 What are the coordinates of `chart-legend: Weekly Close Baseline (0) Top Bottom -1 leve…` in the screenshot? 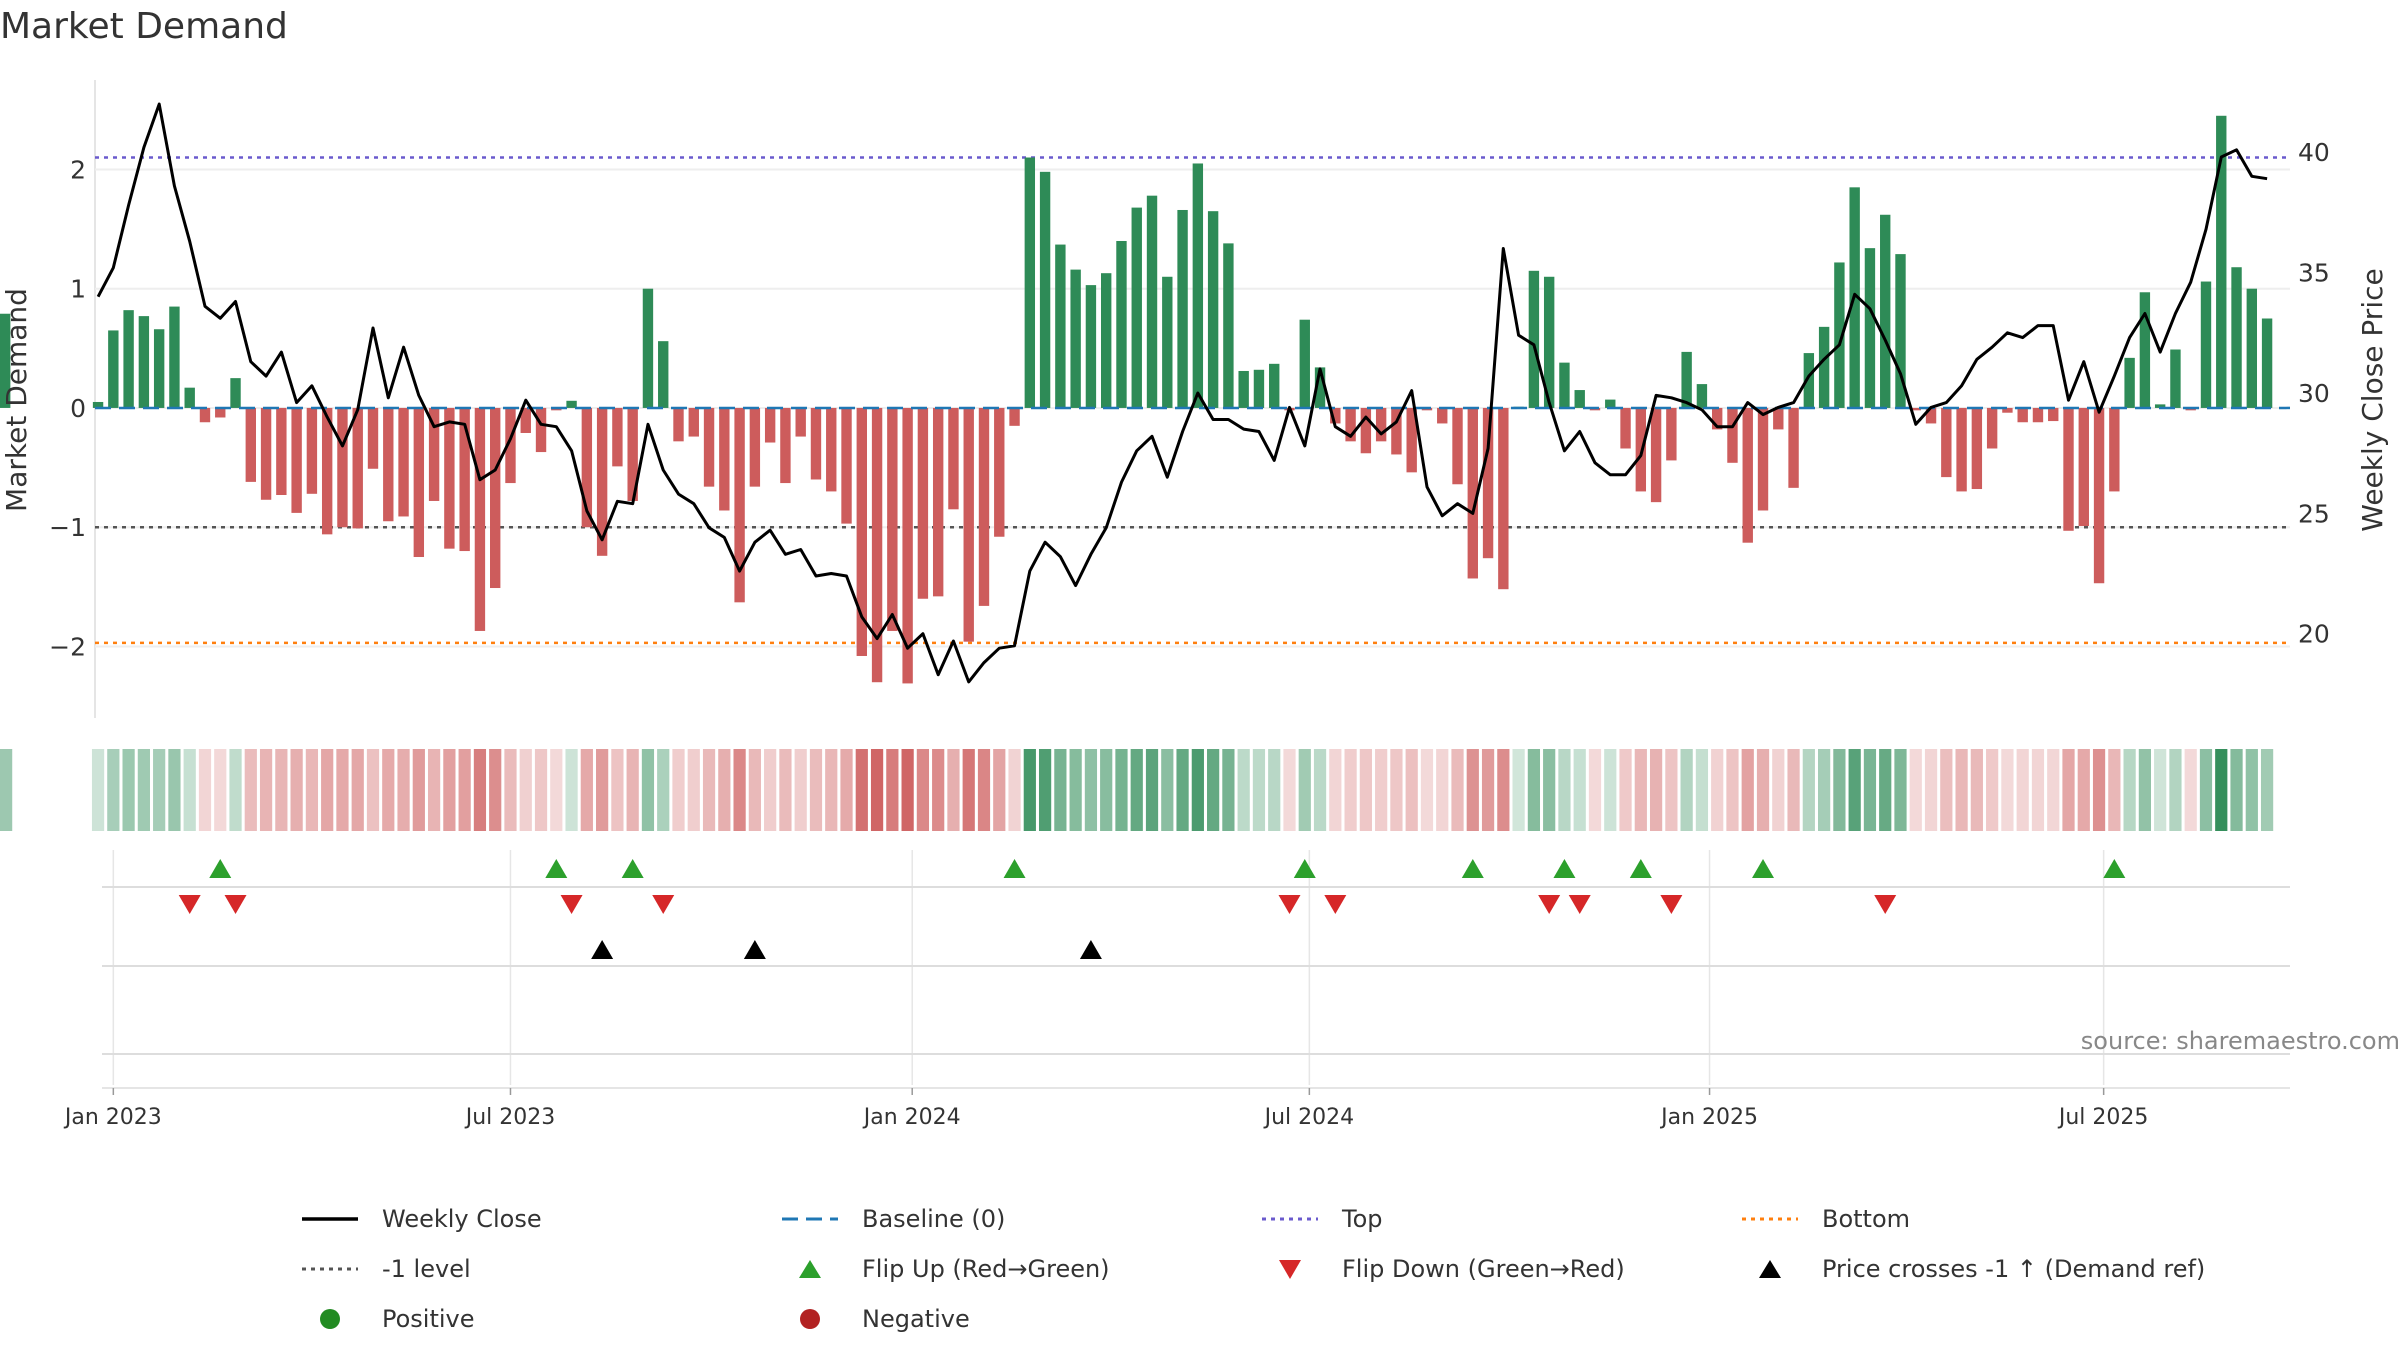 It's located at (1275, 1275).